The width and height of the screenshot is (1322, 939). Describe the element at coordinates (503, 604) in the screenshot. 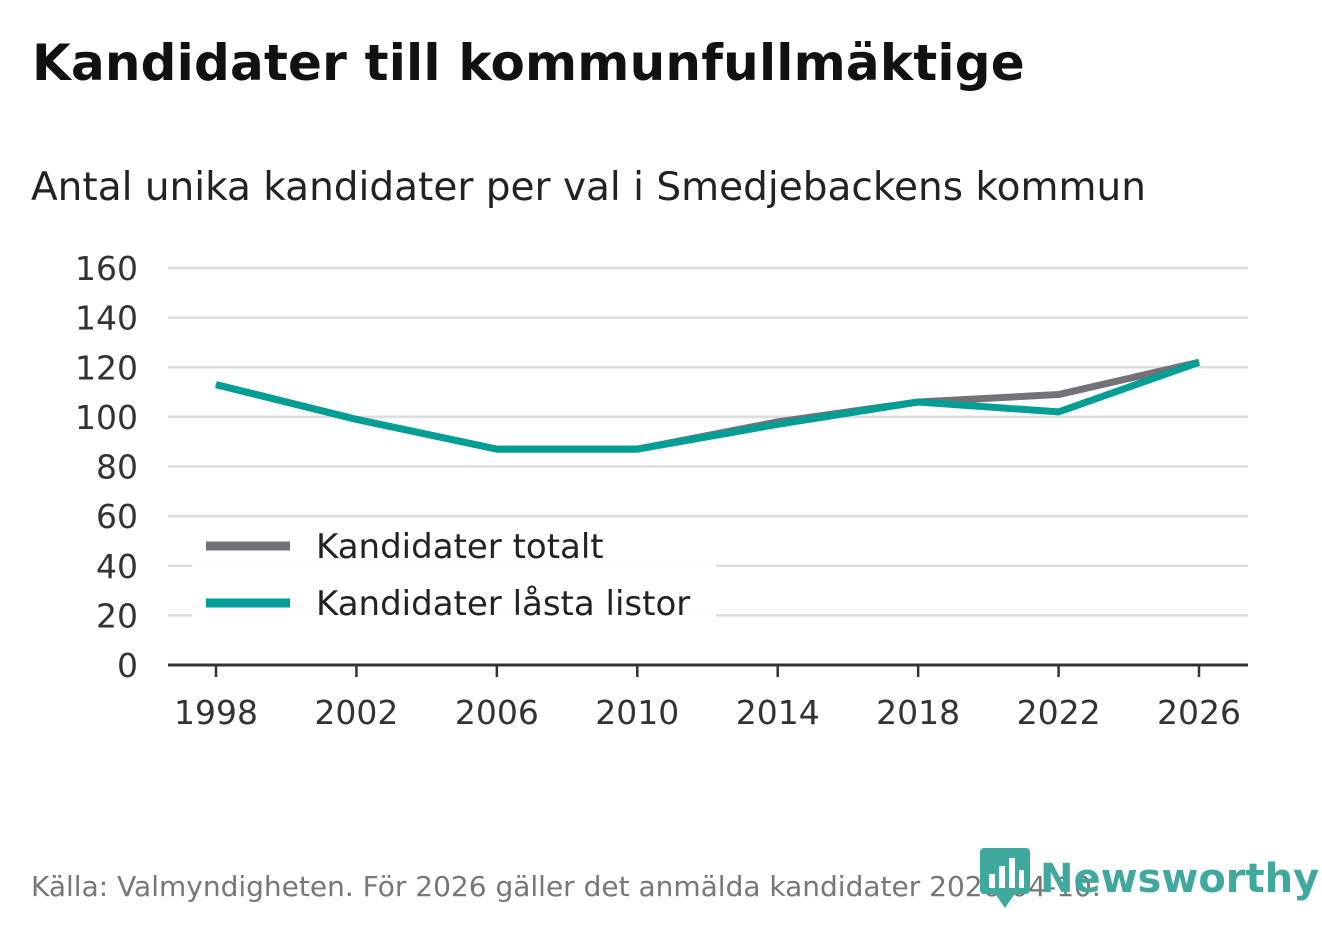

I see `legend-label: Kandidater låsta listor` at that location.